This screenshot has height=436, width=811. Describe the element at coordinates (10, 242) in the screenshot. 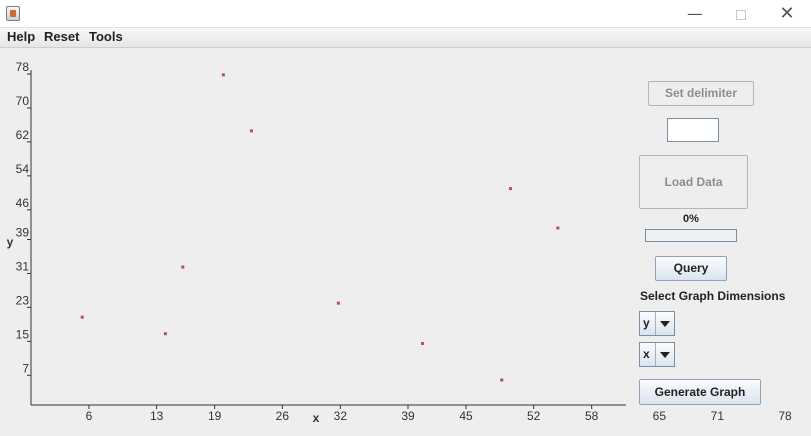

I see `y-axis-label: y` at that location.